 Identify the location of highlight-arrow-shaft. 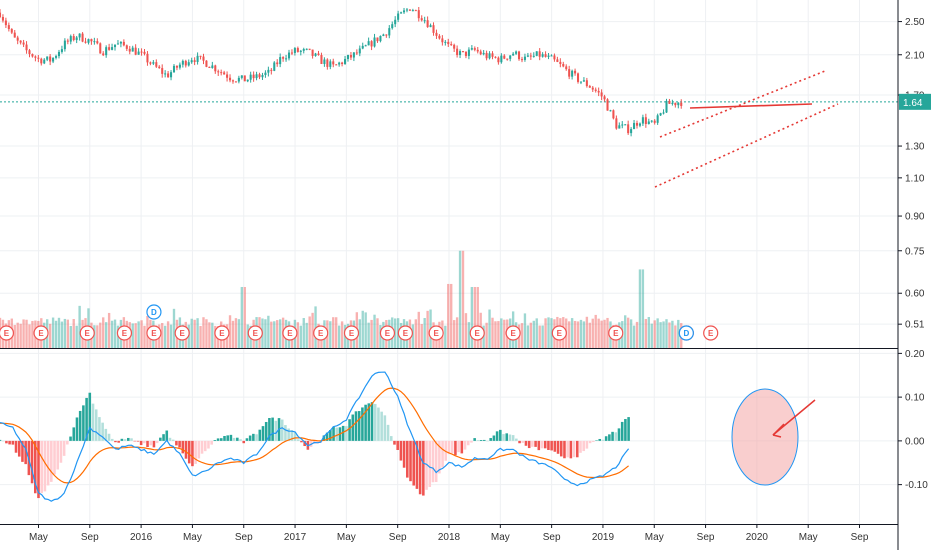
(794, 417).